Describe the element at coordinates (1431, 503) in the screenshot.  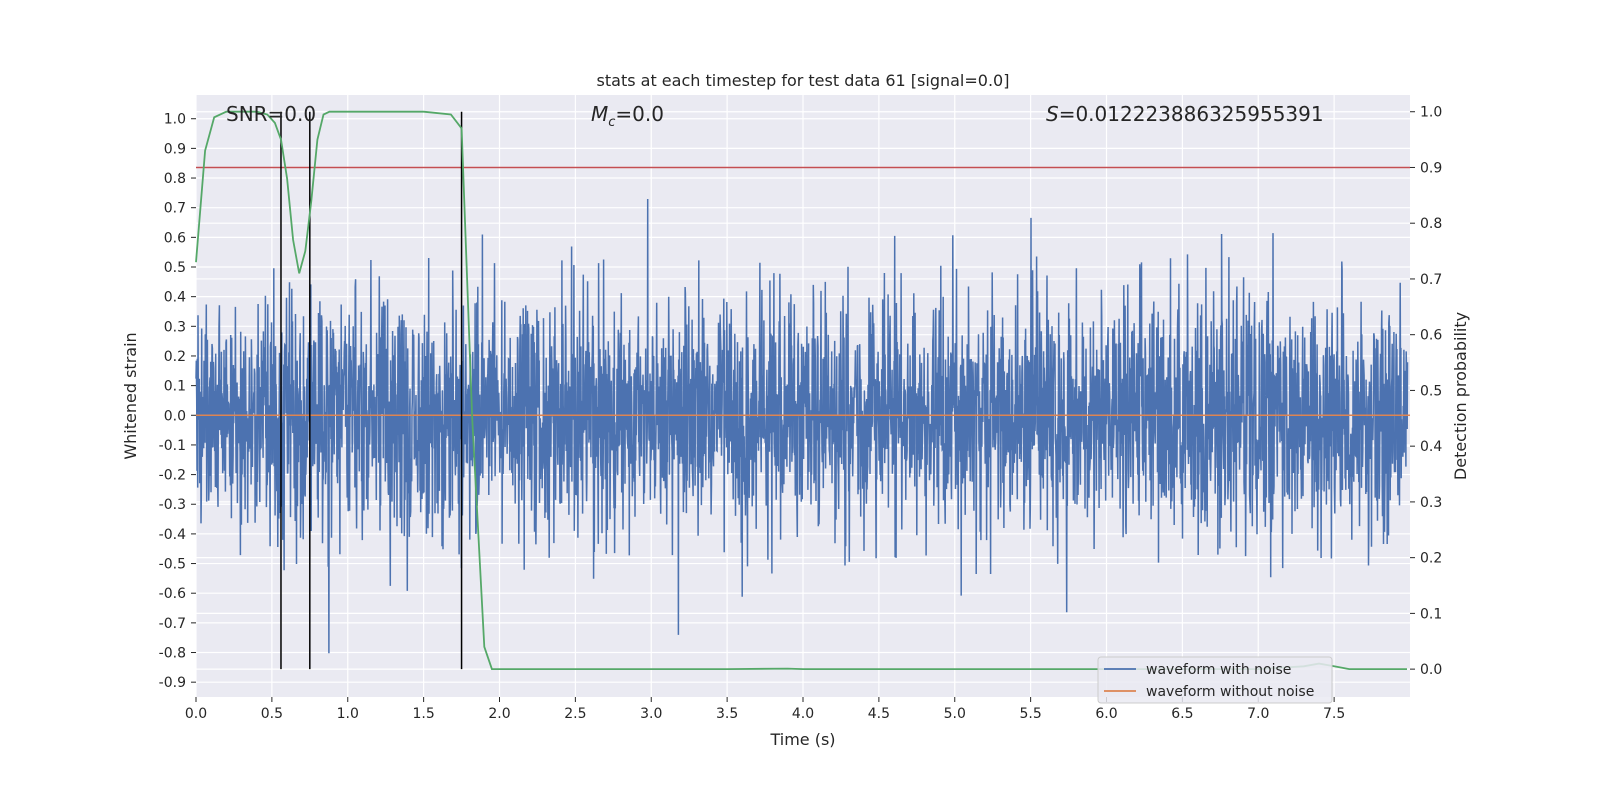
I see `y2-tick-label: 0.3` at that location.